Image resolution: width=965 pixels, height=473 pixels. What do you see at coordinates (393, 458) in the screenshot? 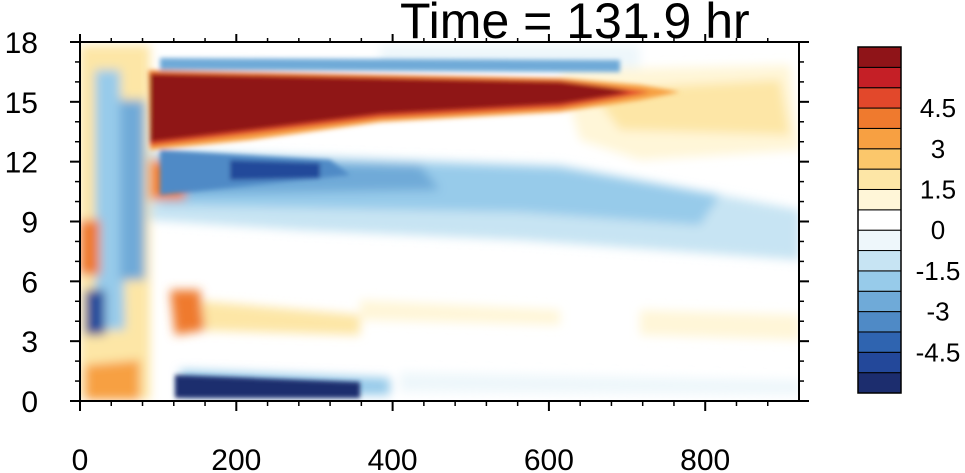
I see `x-tick-label: 400` at bounding box center [393, 458].